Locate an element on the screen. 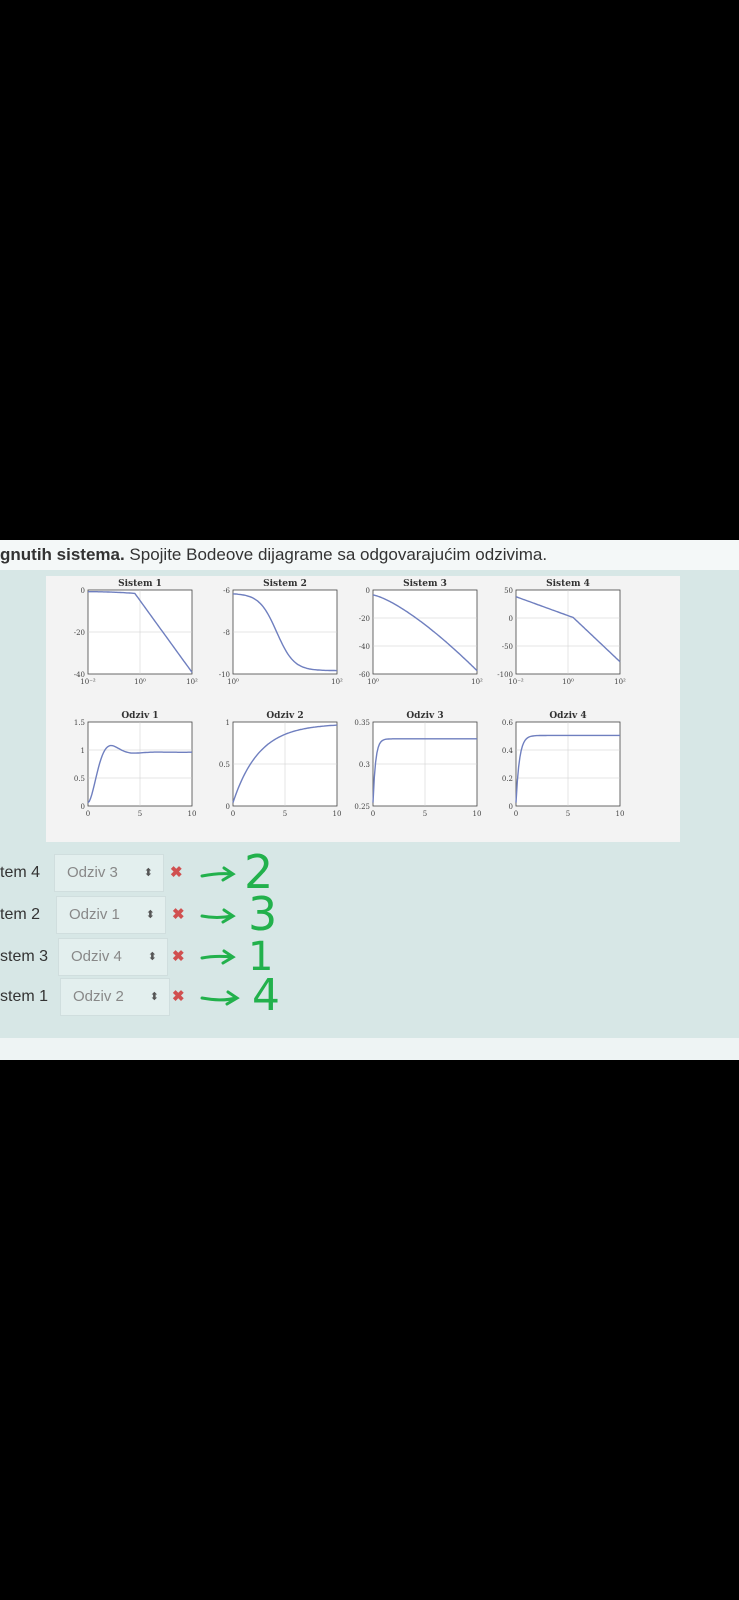  y-tick-label: -60 is located at coordinates (364, 675).